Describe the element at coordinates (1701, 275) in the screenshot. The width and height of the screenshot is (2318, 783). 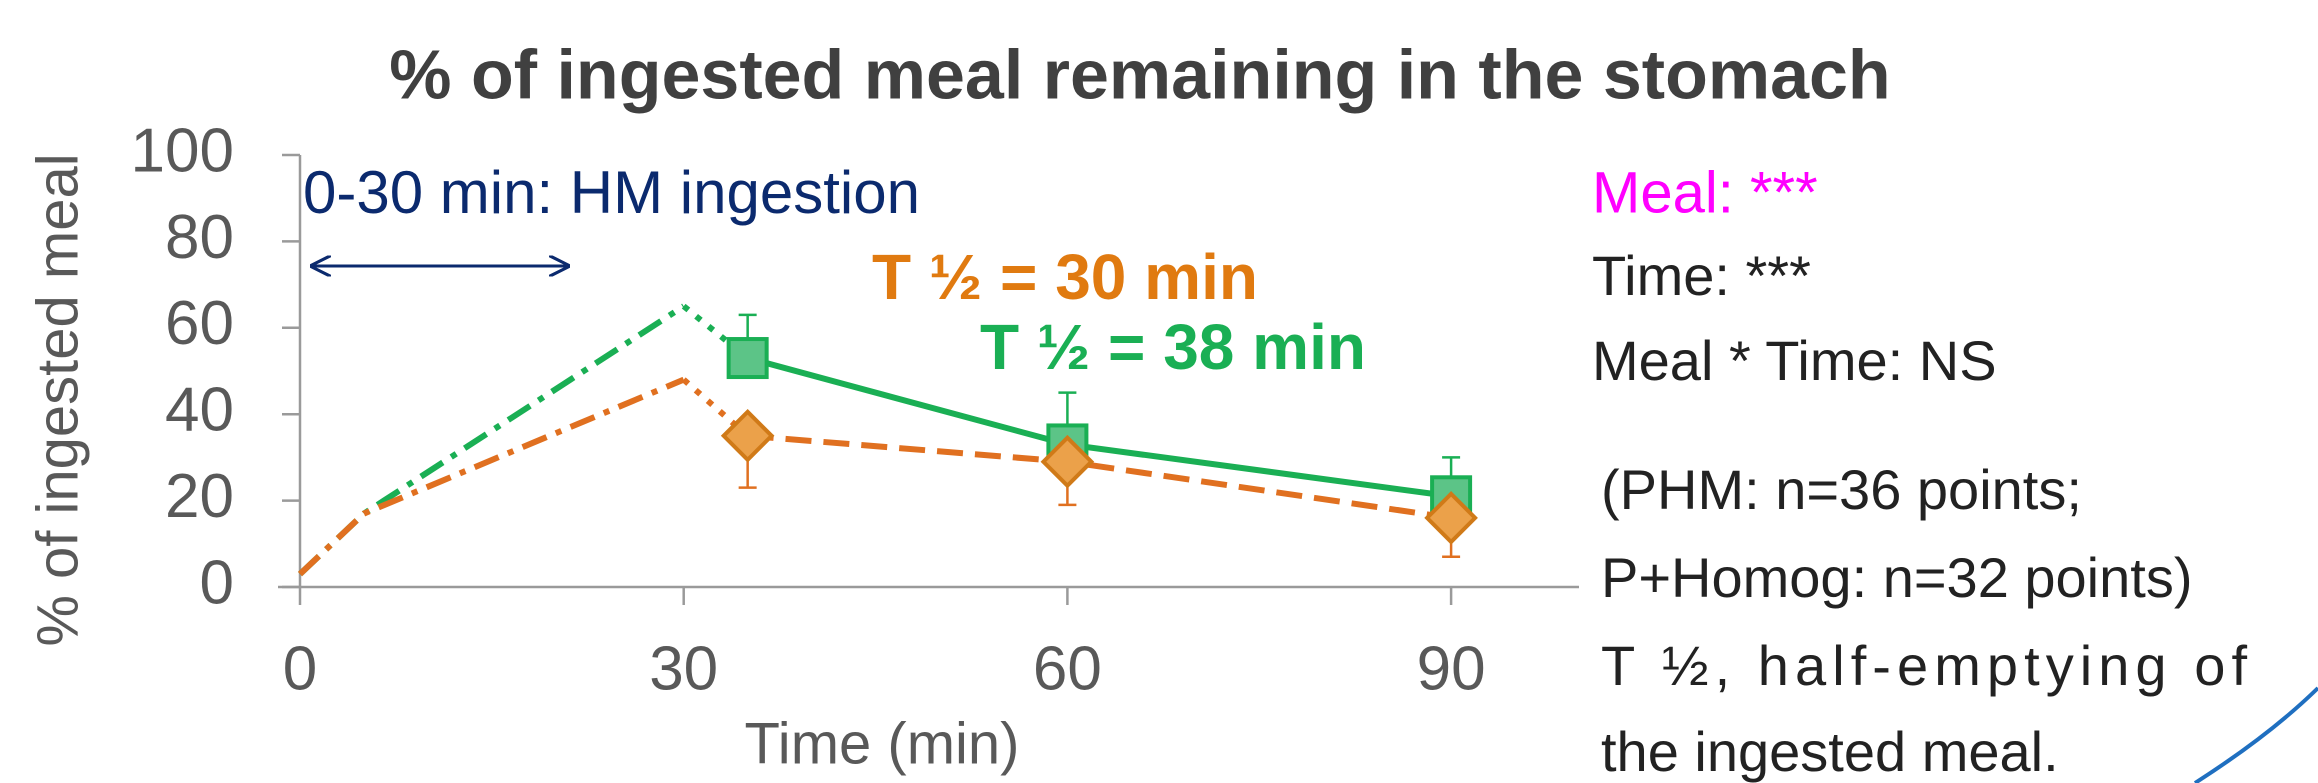
I see `stat-label: Time: ***` at that location.